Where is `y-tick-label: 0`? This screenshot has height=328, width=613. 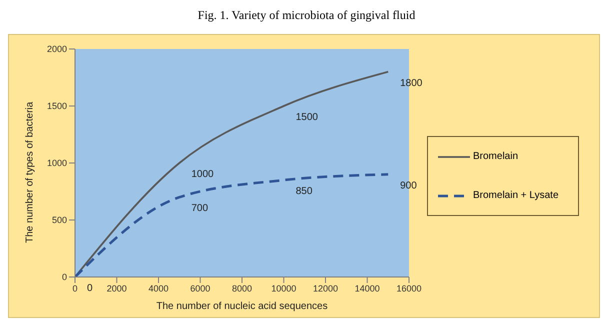
y-tick-label: 0 is located at coordinates (64, 277).